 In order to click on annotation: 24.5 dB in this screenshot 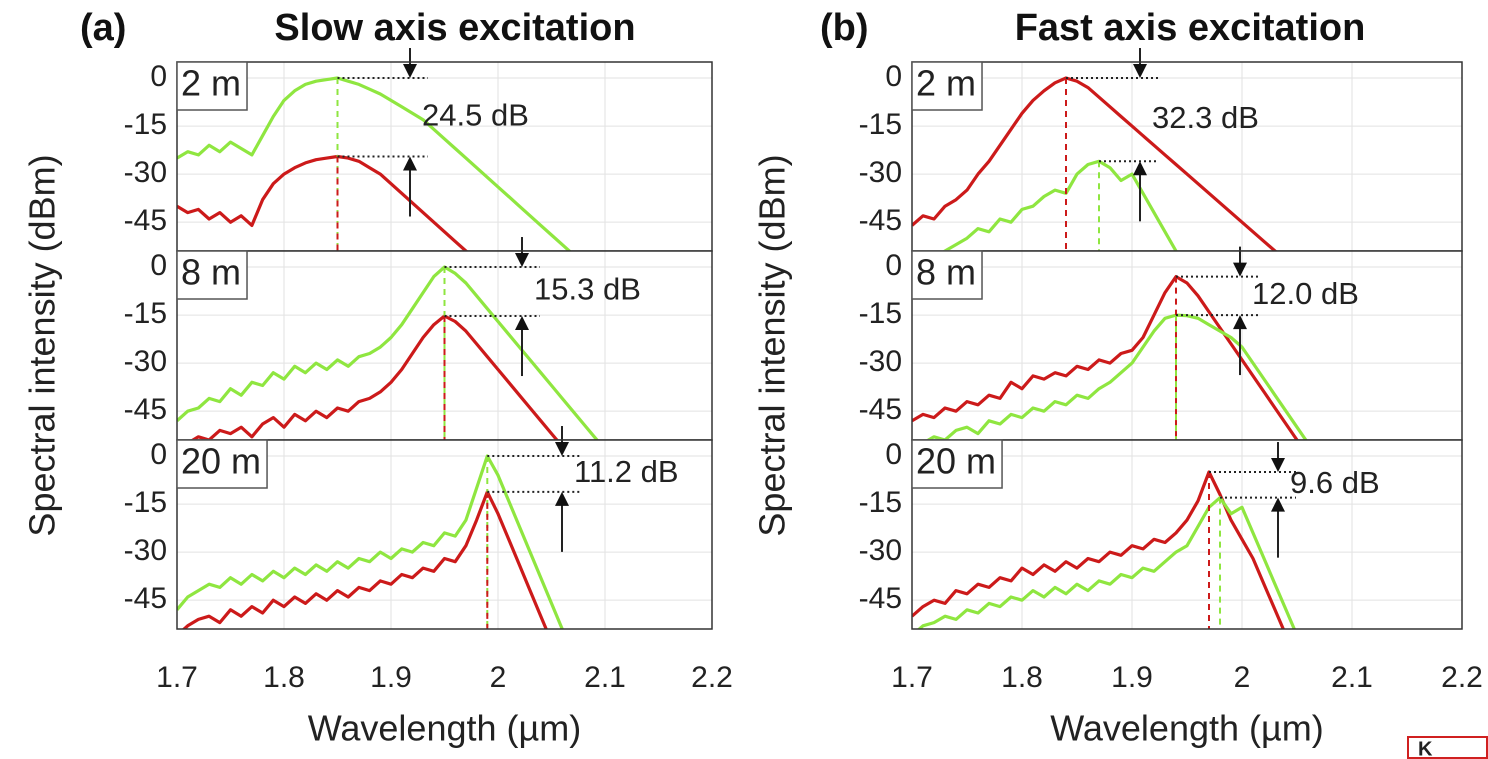, I will do `click(475, 114)`.